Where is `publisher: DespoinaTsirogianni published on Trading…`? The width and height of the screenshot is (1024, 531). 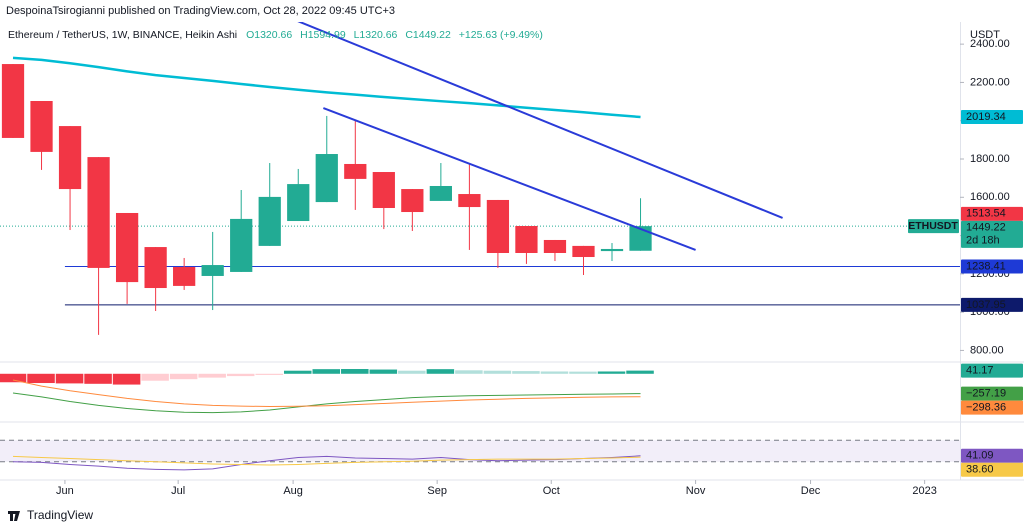 publisher: DespoinaTsirogianni published on Trading… is located at coordinates (200, 11).